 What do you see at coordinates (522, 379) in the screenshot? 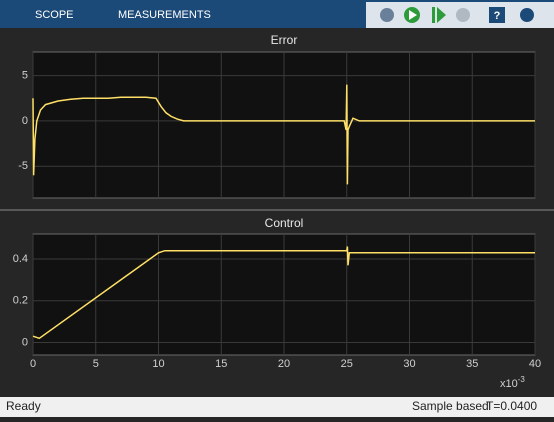
I see `exponent: -3` at bounding box center [522, 379].